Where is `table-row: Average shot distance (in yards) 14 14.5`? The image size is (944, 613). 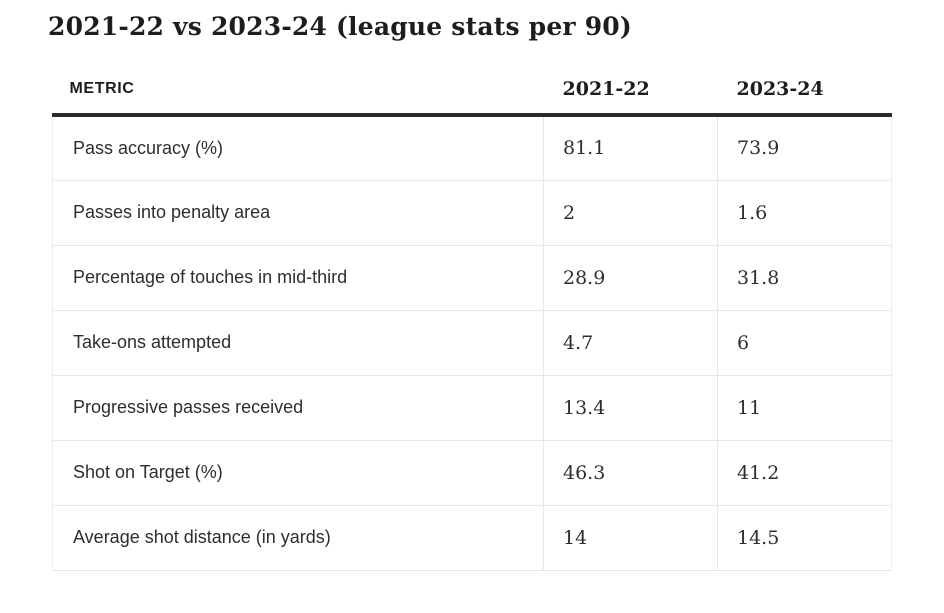
table-row: Average shot distance (in yards) 14 14.5 is located at coordinates (472, 538).